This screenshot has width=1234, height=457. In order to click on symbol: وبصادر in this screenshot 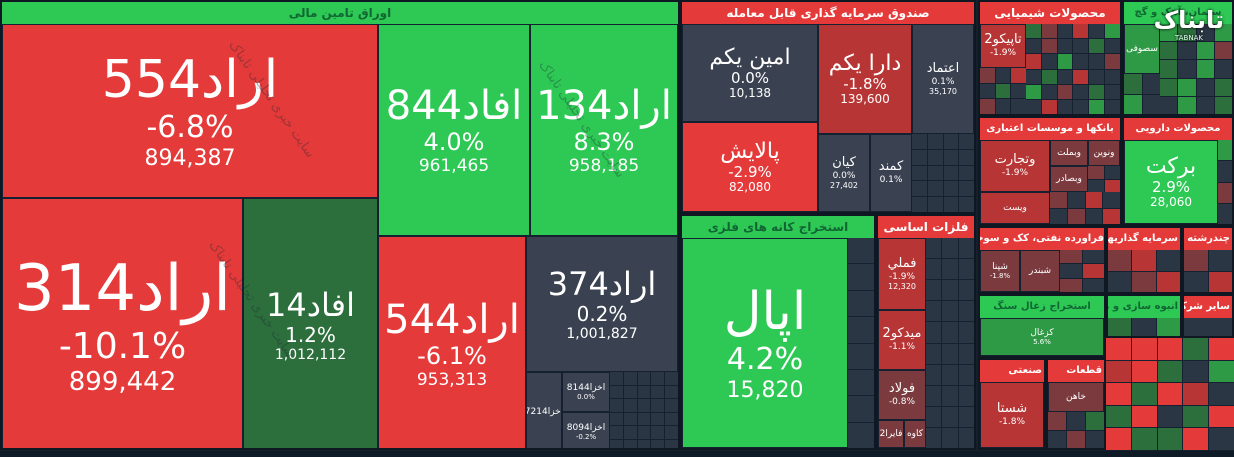, I will do `click(1069, 178)`.